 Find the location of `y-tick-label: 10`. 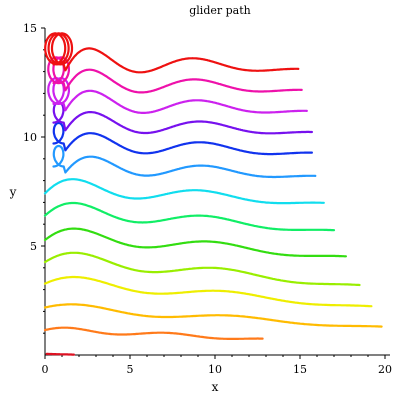

y-tick-label: 10 is located at coordinates (30, 137).